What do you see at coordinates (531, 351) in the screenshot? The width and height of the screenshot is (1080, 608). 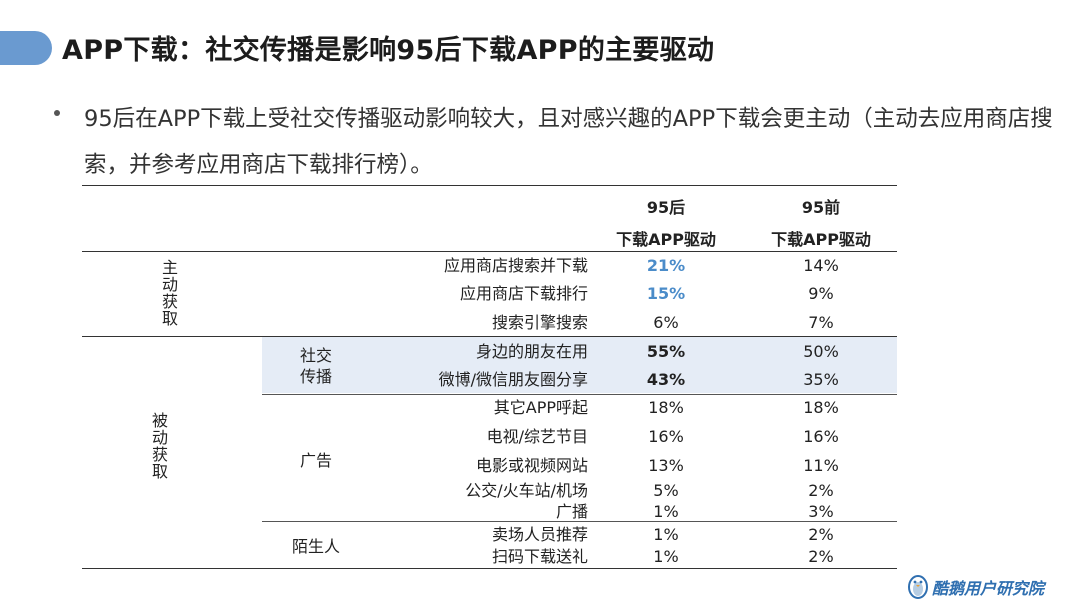 I see `row-label: 身边的朋友在用` at bounding box center [531, 351].